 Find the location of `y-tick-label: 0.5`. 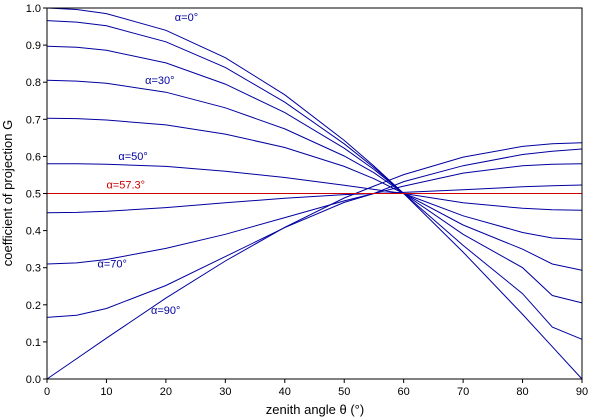

y-tick-label: 0.5 is located at coordinates (33, 195).